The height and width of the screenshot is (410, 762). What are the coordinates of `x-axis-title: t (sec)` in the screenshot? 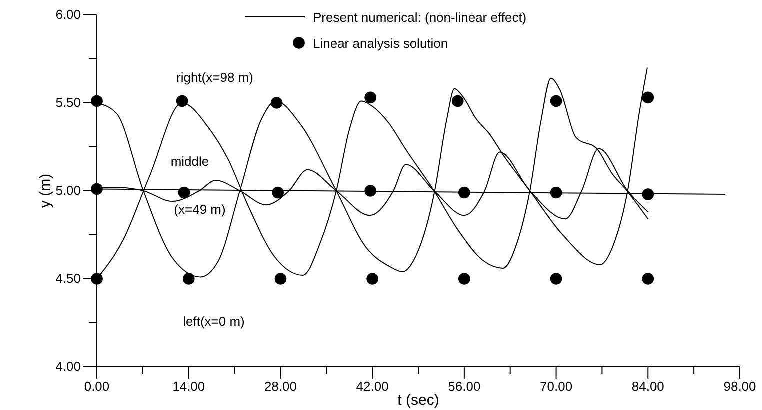 It's located at (419, 400).